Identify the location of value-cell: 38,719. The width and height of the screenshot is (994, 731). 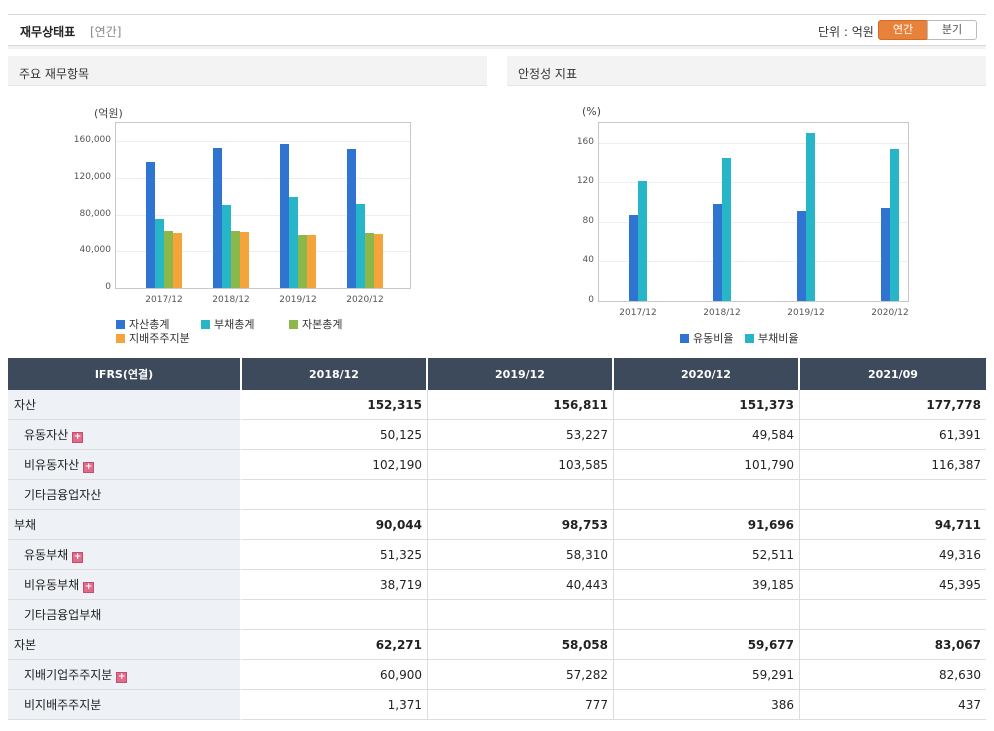
(335, 585).